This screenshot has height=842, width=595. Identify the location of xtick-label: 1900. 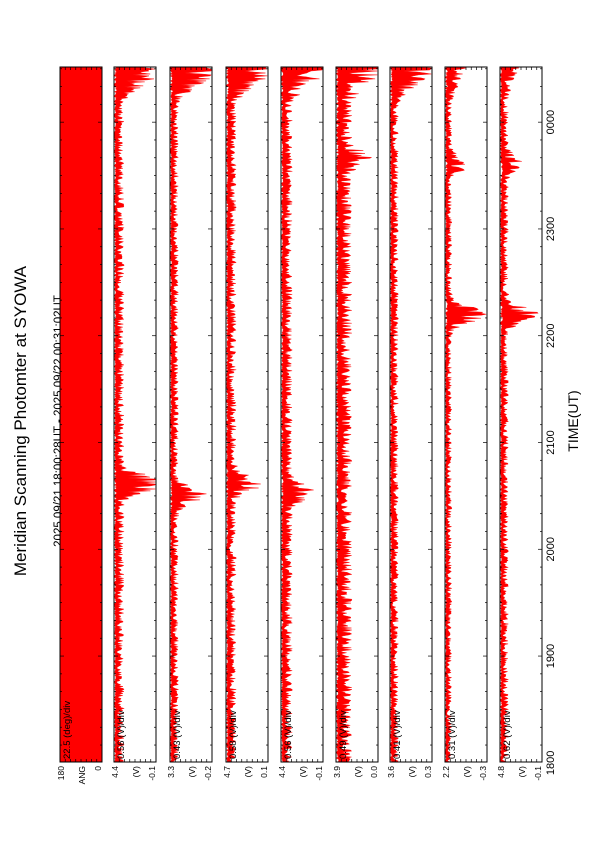
(551, 656).